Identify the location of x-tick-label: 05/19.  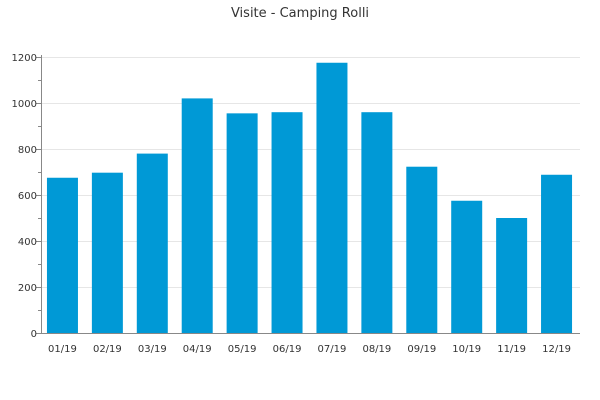
(242, 349).